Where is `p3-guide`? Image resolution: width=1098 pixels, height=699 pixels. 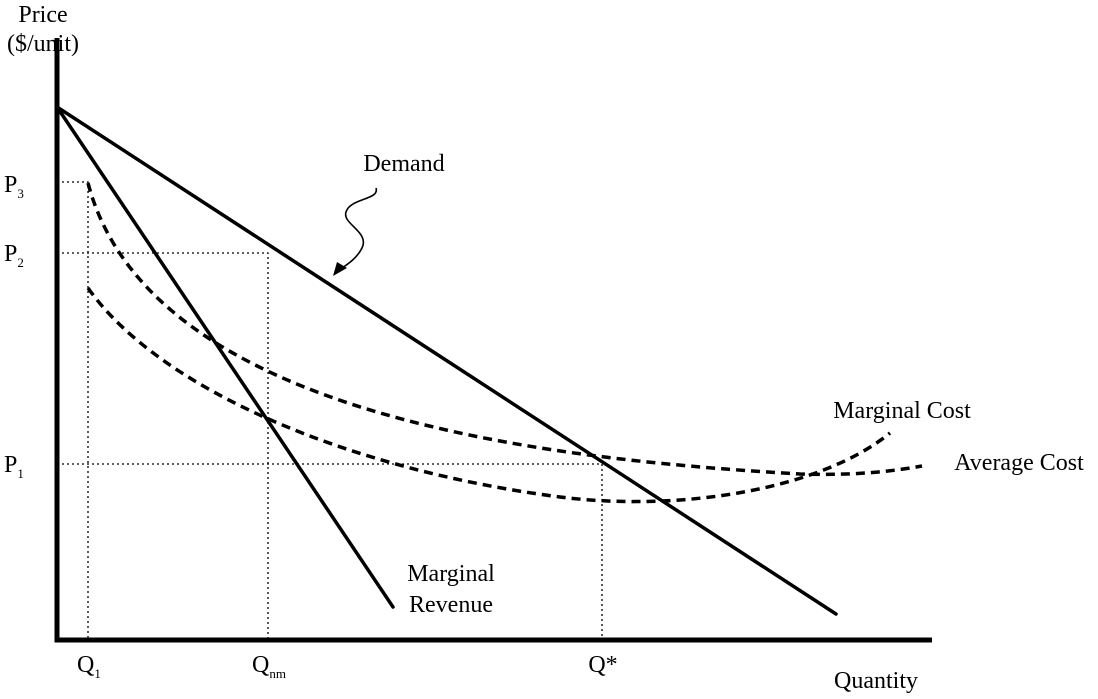
p3-guide is located at coordinates (75, 410).